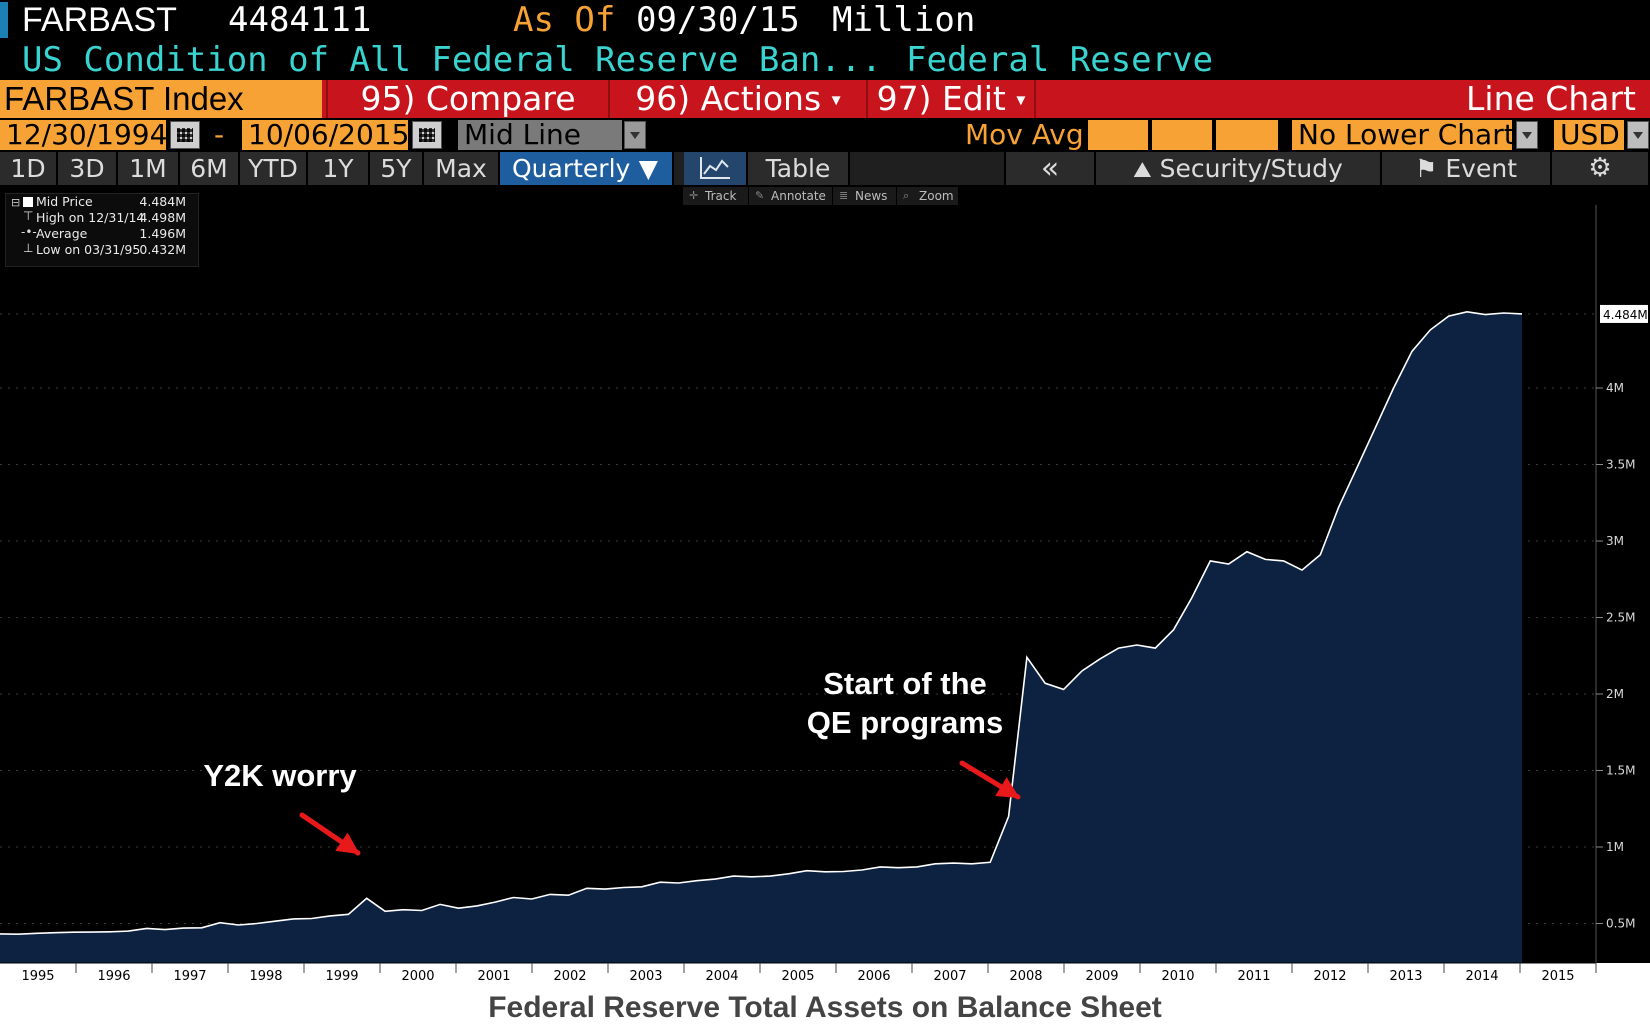 The width and height of the screenshot is (1650, 1033). I want to click on x-tick-label: 2013, so click(1405, 976).